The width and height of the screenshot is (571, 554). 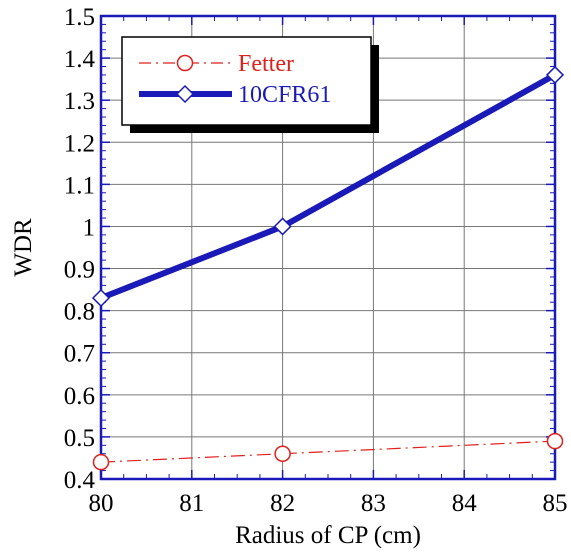 I want to click on y-tick-label: 0.5, so click(x=79, y=438).